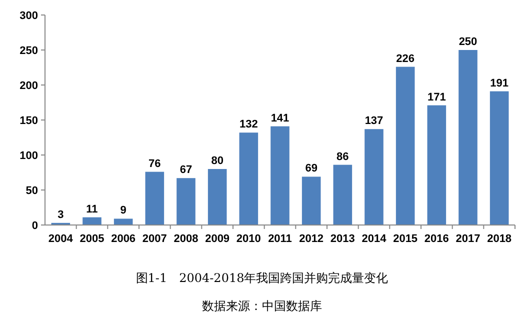 The image size is (525, 320). Describe the element at coordinates (154, 239) in the screenshot. I see `x-tick-label: 2007` at that location.